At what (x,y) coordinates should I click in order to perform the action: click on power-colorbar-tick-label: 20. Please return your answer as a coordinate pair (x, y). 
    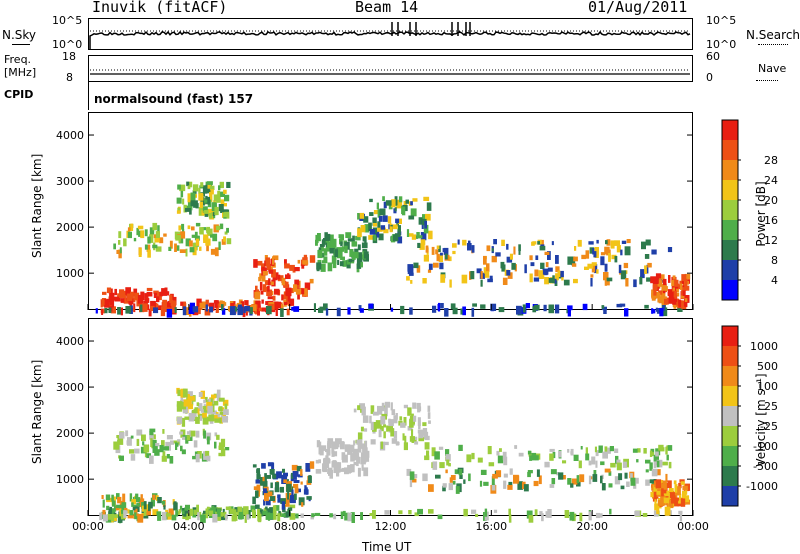
    Looking at the image, I should click on (771, 200).